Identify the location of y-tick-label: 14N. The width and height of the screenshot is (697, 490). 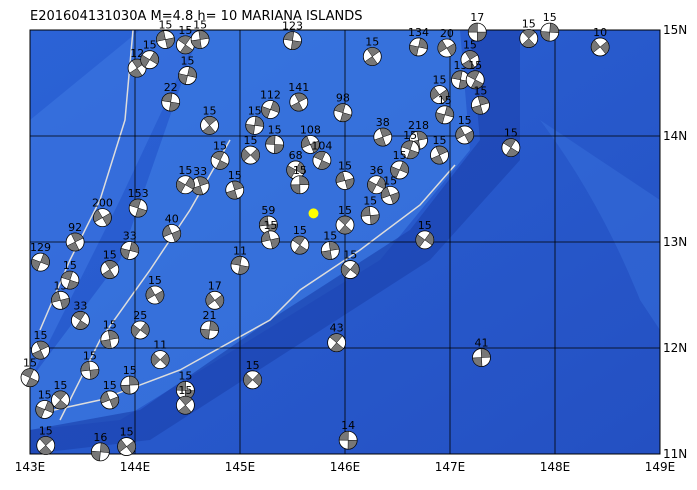
(675, 136).